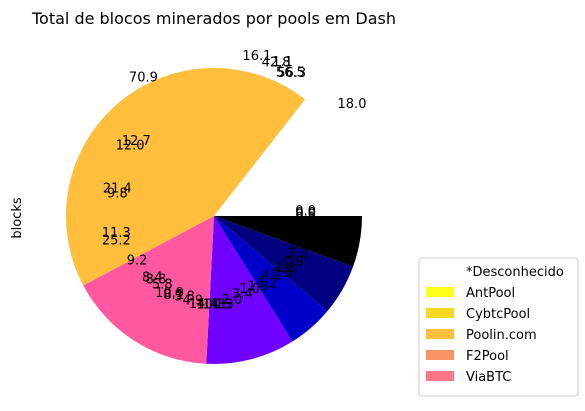  Describe the element at coordinates (136, 141) in the screenshot. I see `data-label-8: 12.7` at that location.